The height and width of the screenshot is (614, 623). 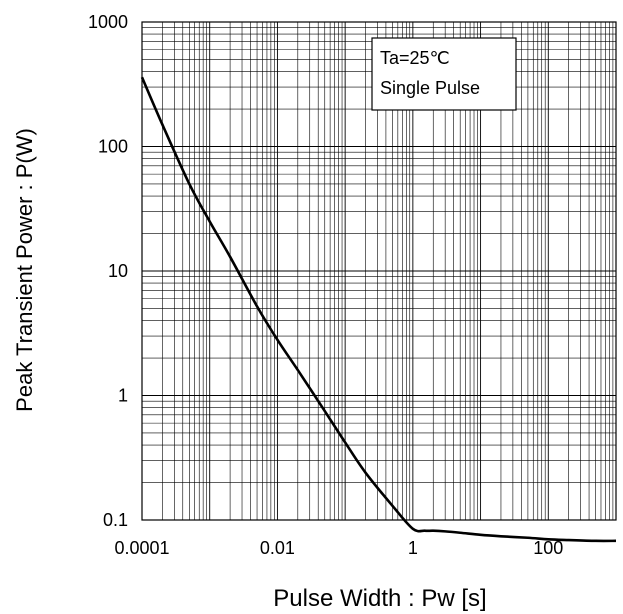 What do you see at coordinates (118, 271) in the screenshot?
I see `y-tick-label: 10` at bounding box center [118, 271].